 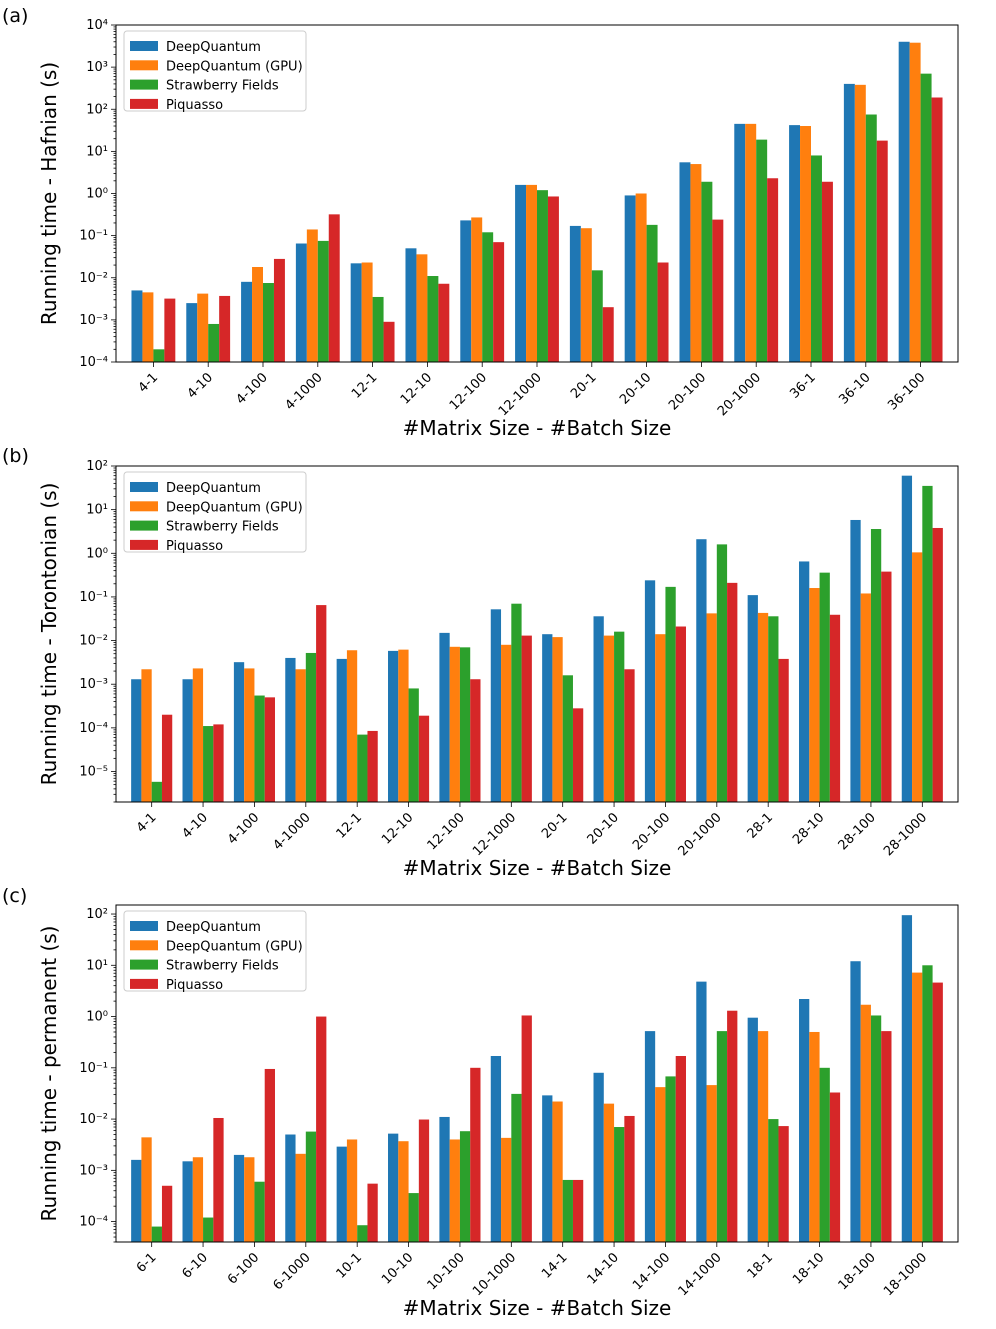 What do you see at coordinates (905, 1274) in the screenshot?
I see `x-tick-label: 18-1000` at bounding box center [905, 1274].